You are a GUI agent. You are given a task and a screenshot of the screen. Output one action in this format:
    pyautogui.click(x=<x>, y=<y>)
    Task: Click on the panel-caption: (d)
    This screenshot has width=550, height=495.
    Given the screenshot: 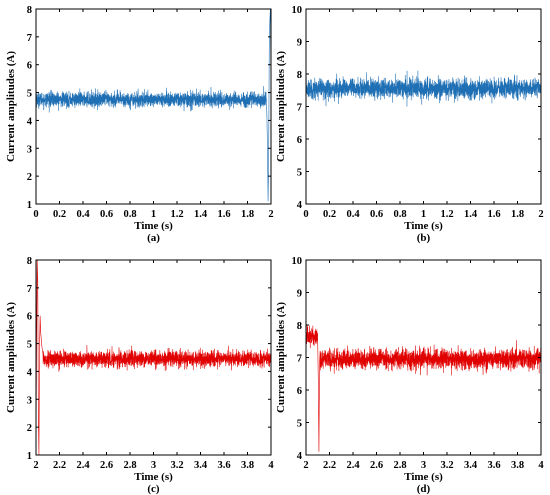 What is the action you would take?
    pyautogui.click(x=424, y=489)
    